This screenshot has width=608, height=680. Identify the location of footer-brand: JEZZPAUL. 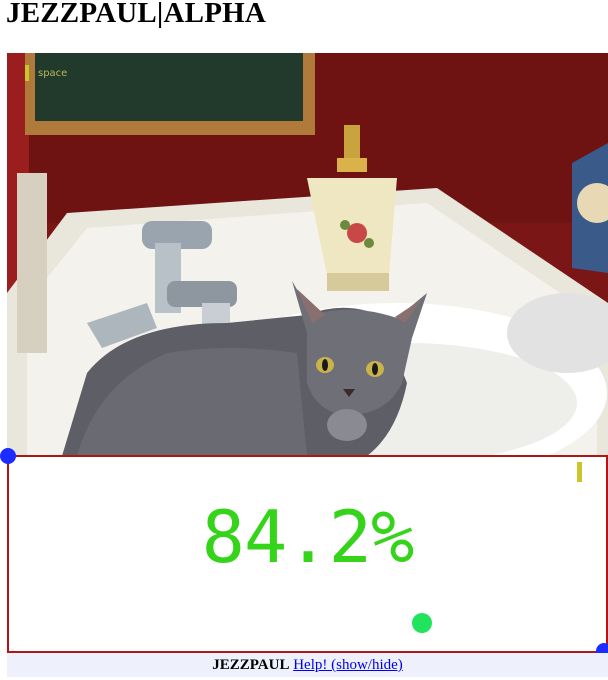
(251, 665).